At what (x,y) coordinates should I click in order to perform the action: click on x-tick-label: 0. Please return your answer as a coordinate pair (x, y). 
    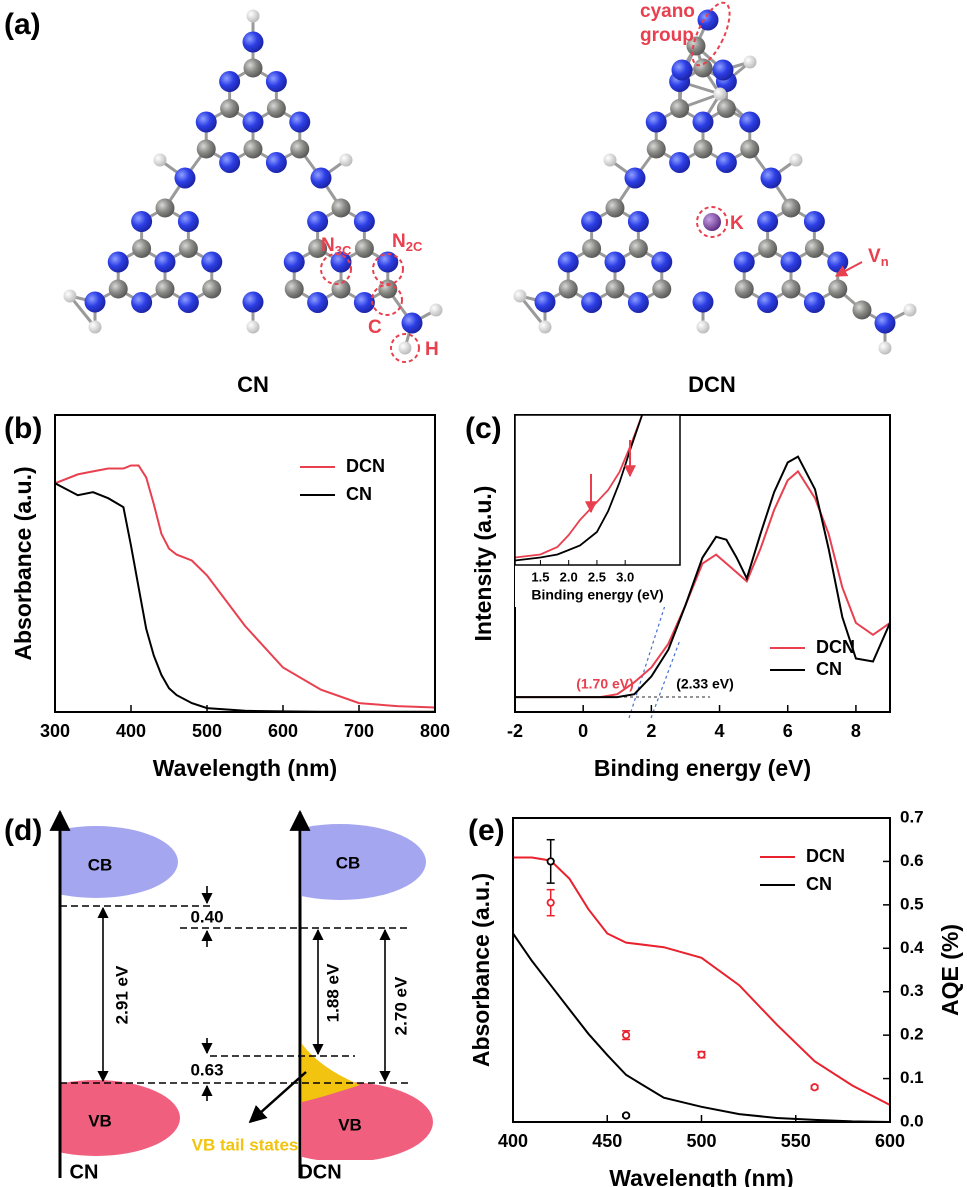
    Looking at the image, I should click on (583, 731).